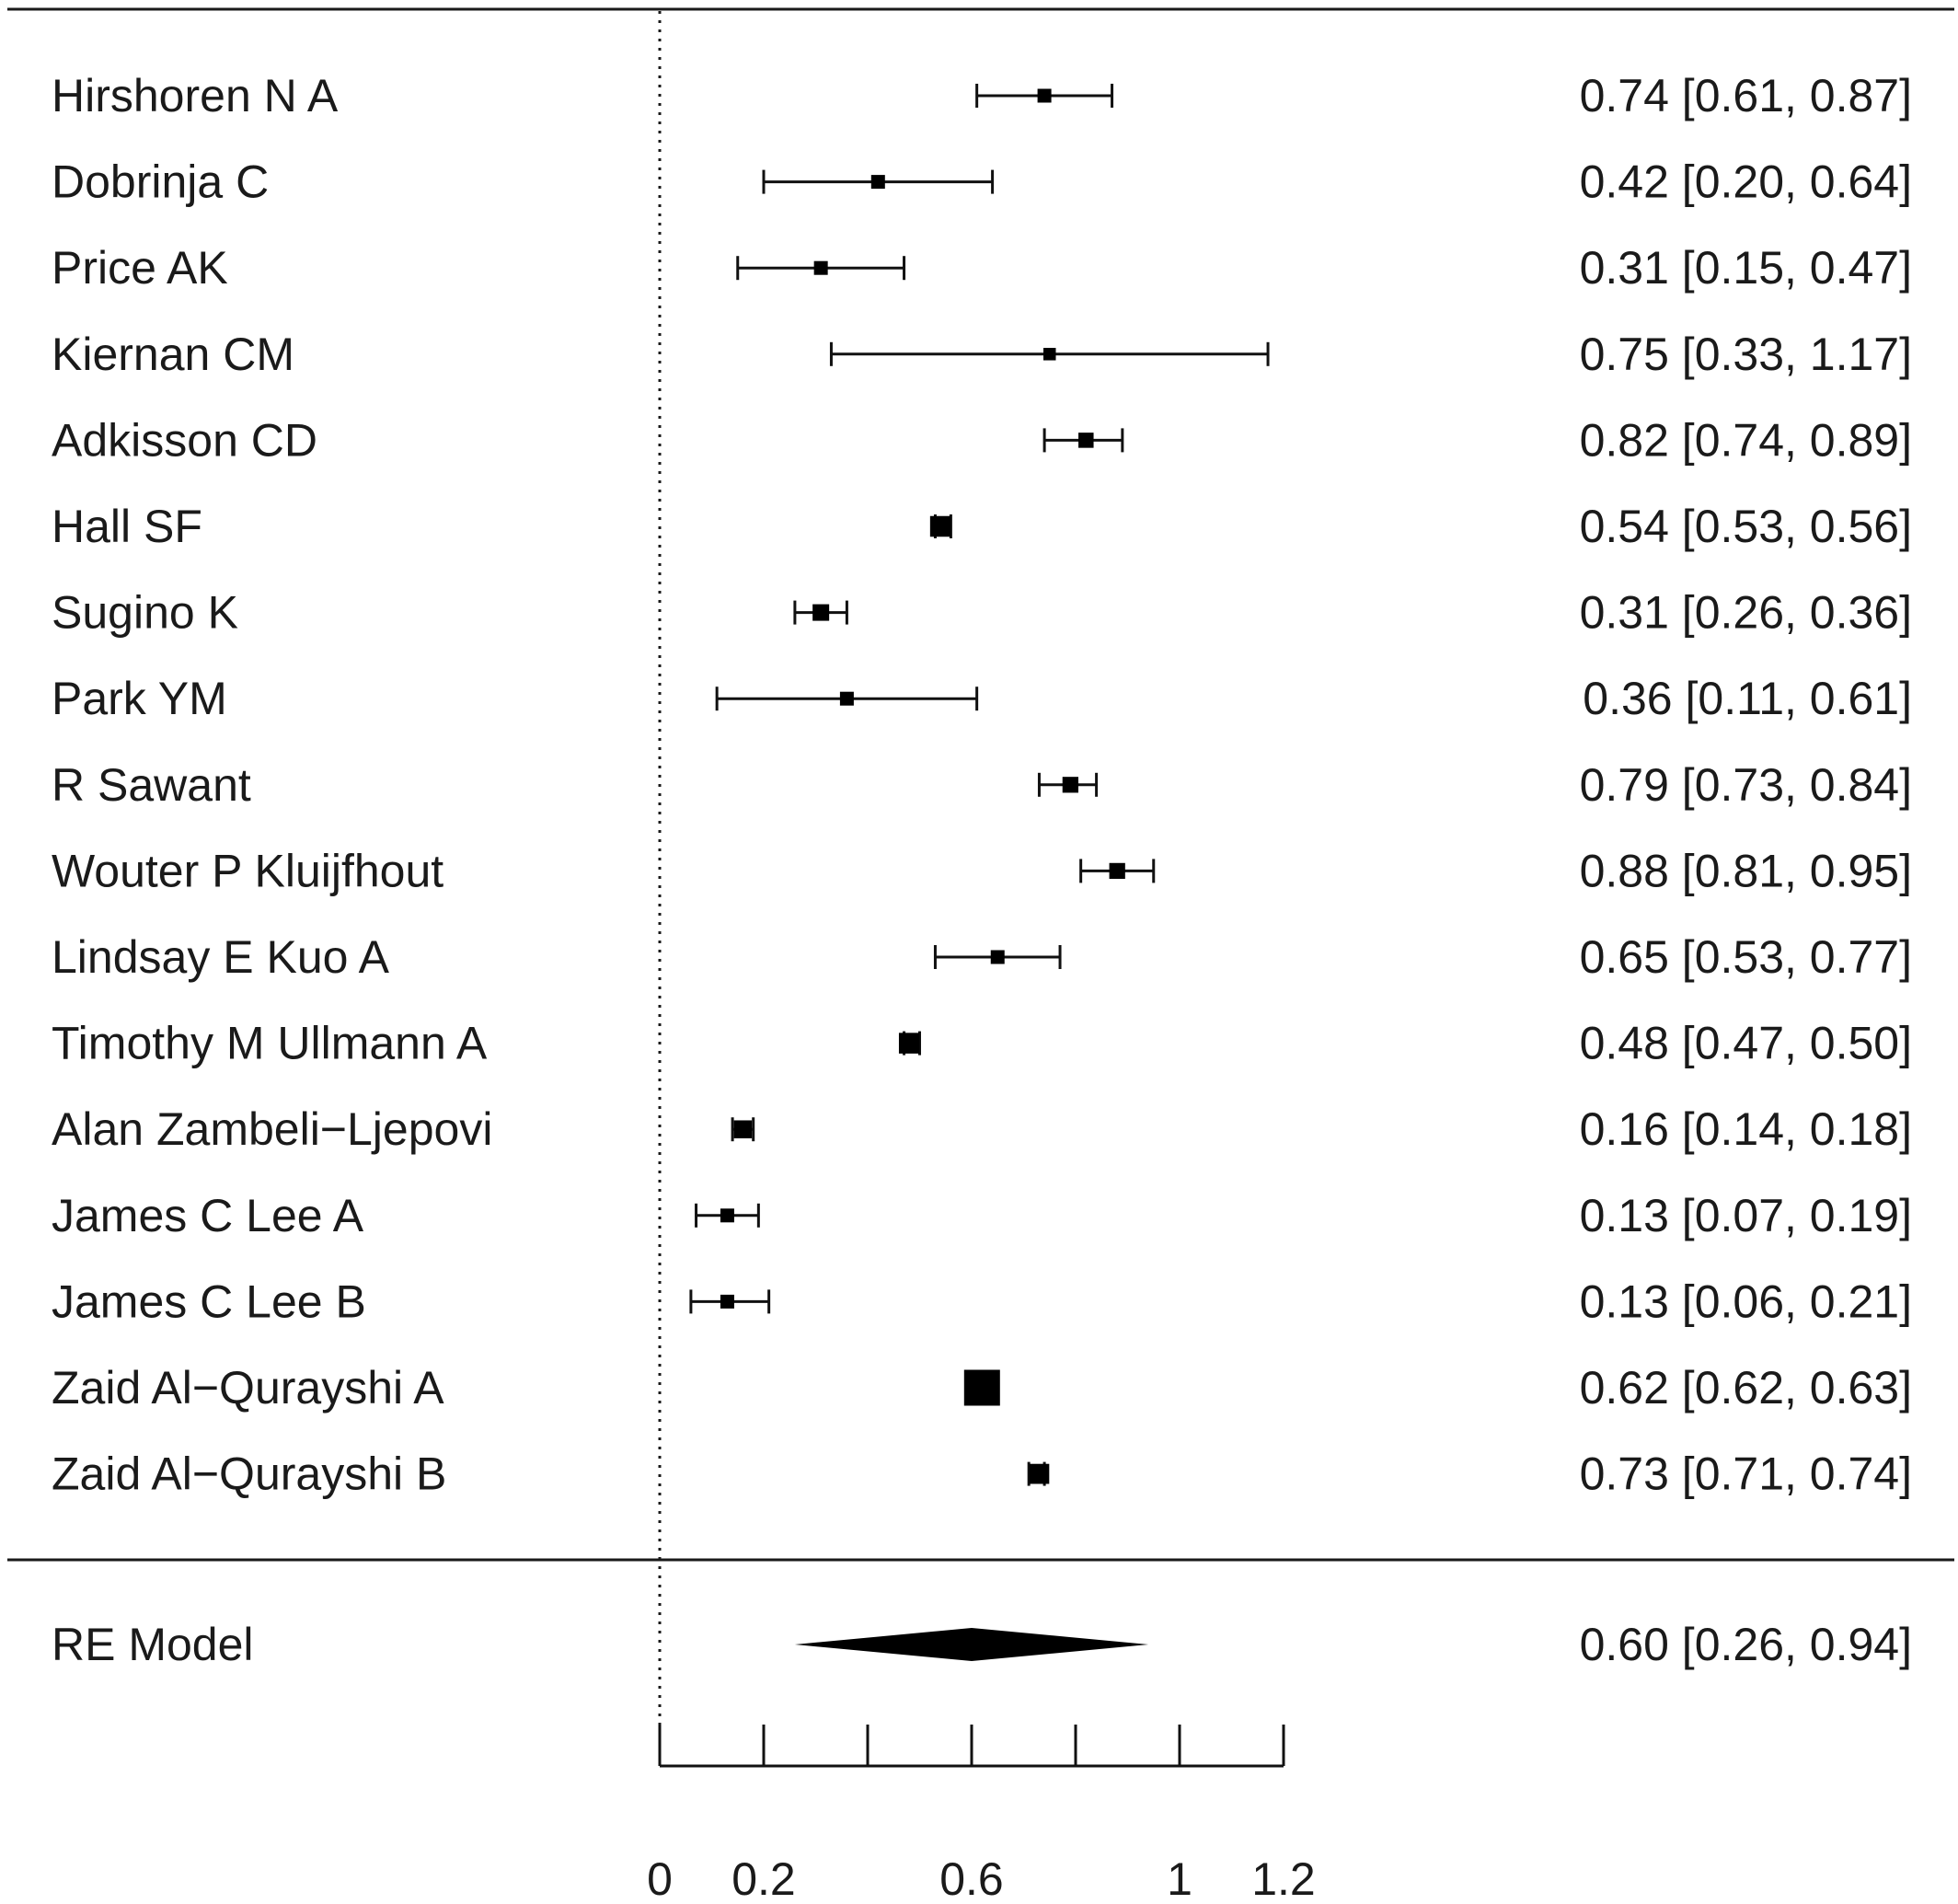  I want to click on study-row: Dobrinja C 0.42 [0.20, 0.64], so click(982, 182).